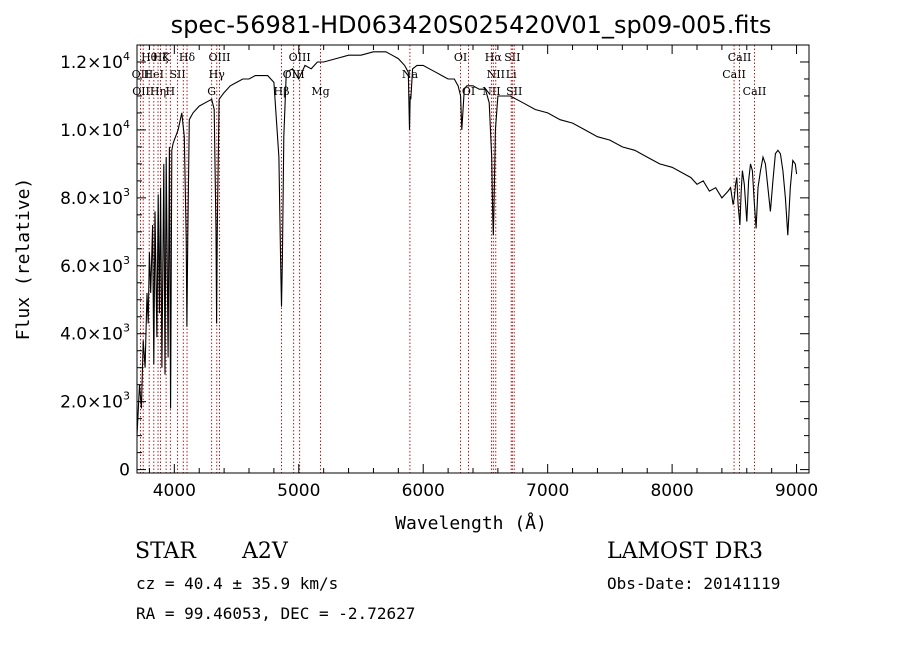 The width and height of the screenshot is (900, 649). What do you see at coordinates (95, 265) in the screenshot?
I see `y-tick-label: 6.0×10³` at bounding box center [95, 265].